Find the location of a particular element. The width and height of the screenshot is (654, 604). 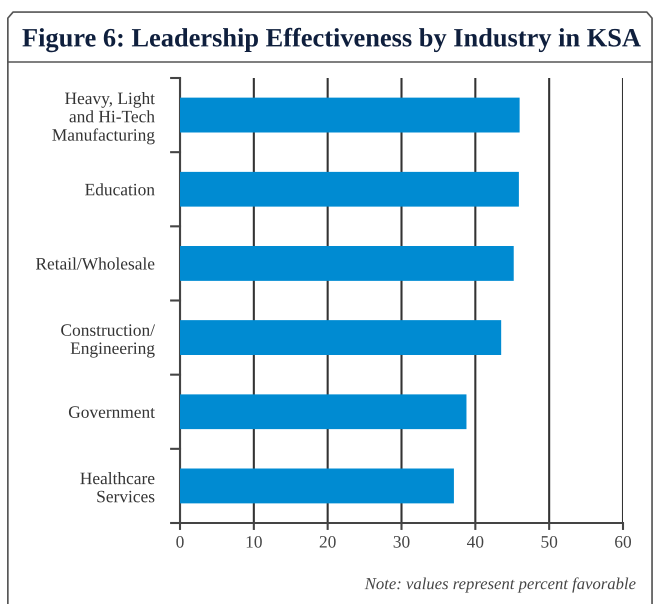

y-tick-label: Education is located at coordinates (120, 189).